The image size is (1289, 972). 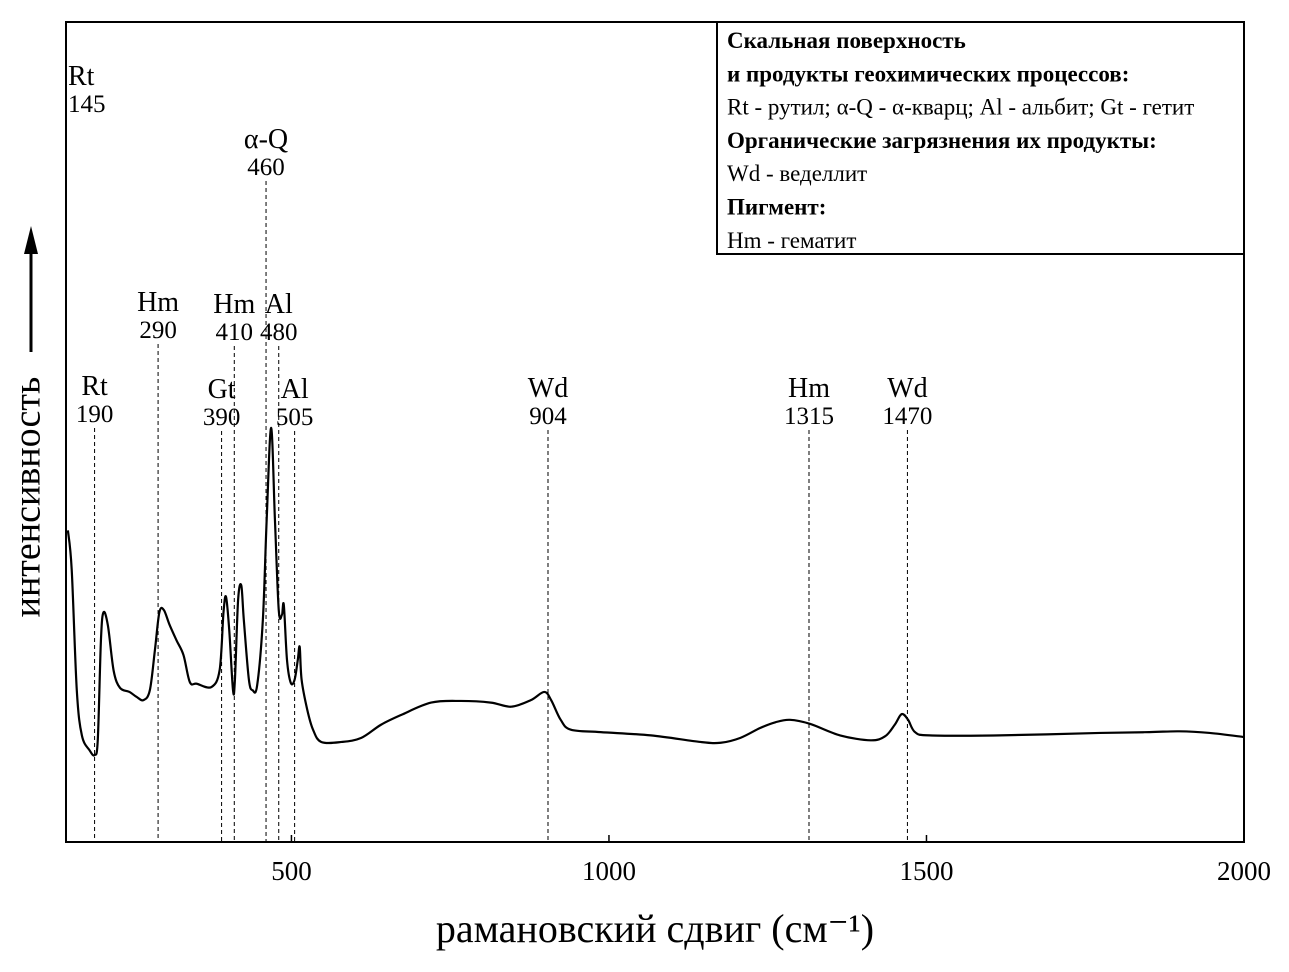 I want to click on annotation-label: Gt, so click(x=222, y=389).